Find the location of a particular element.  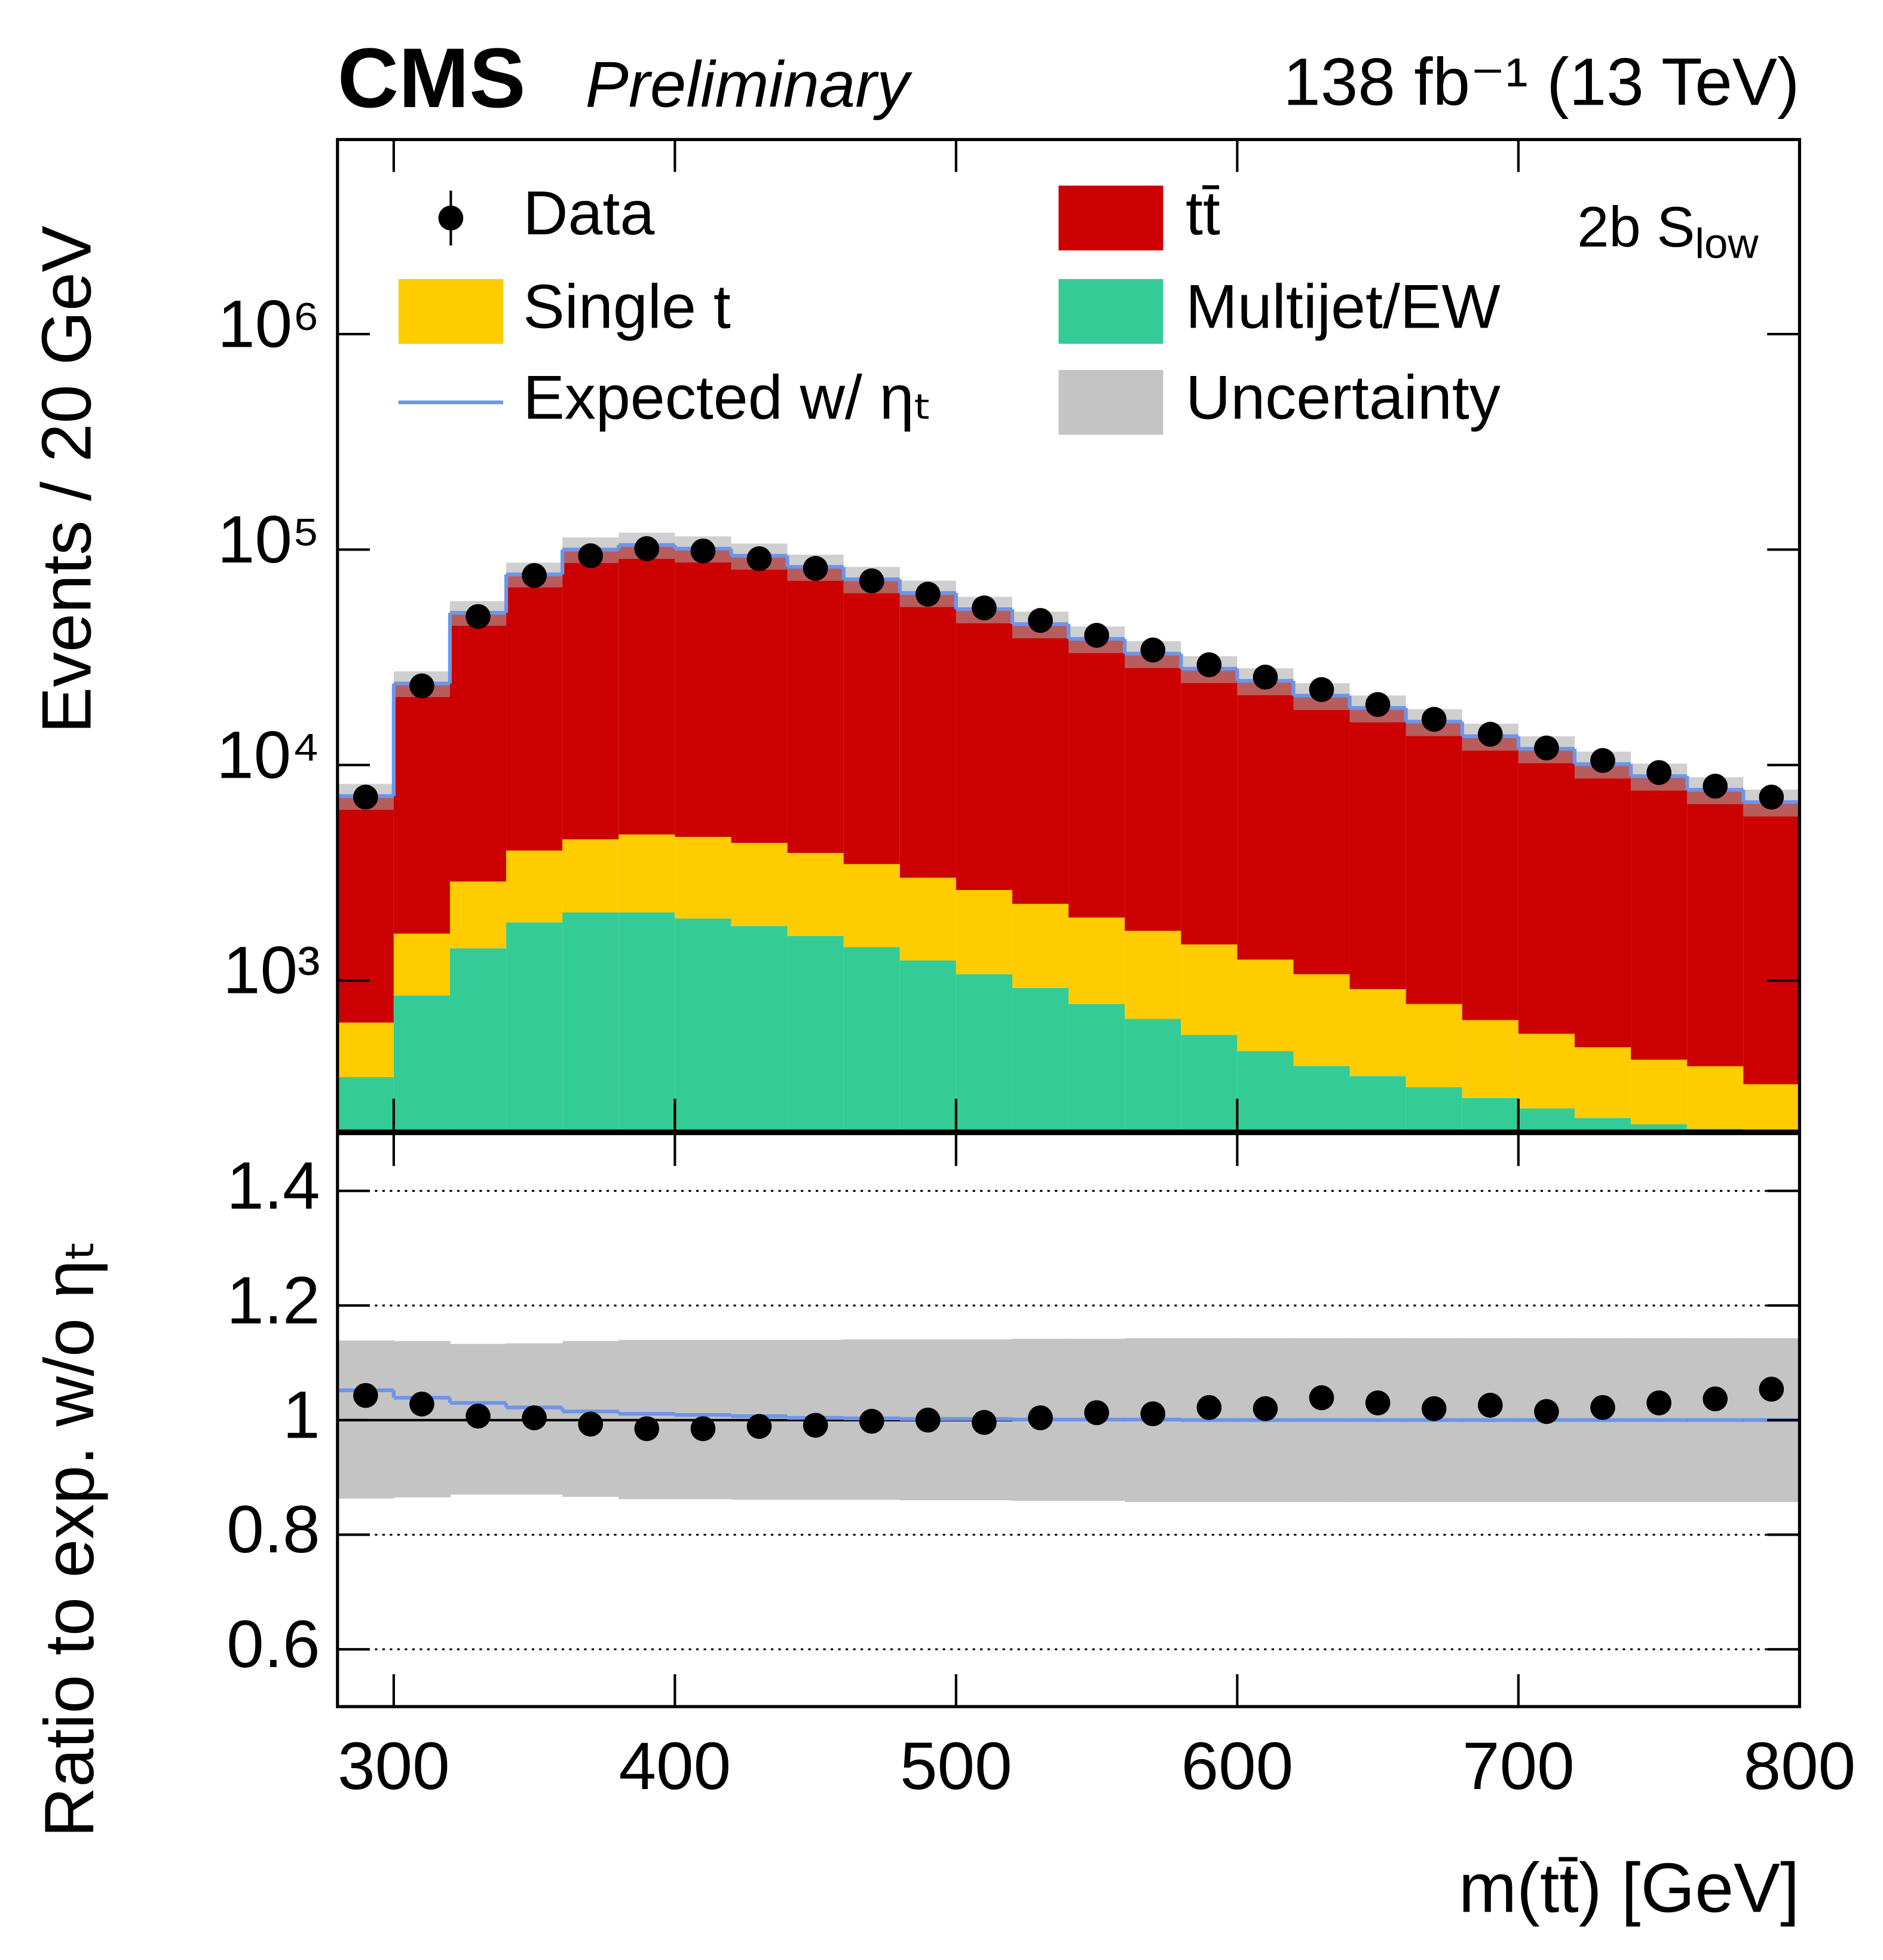

x-tick-label: 500 is located at coordinates (956, 1765).